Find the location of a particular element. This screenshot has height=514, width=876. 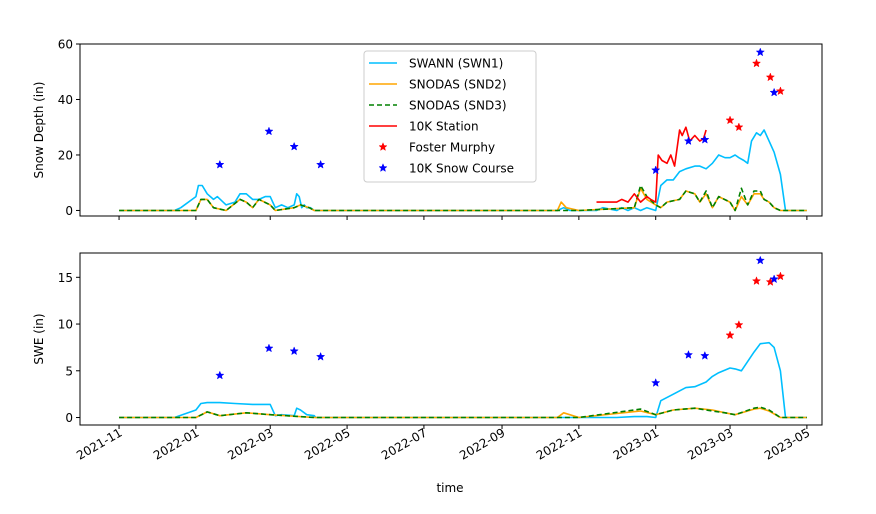

x-tick-label: 2022-09 is located at coordinates (482, 443).